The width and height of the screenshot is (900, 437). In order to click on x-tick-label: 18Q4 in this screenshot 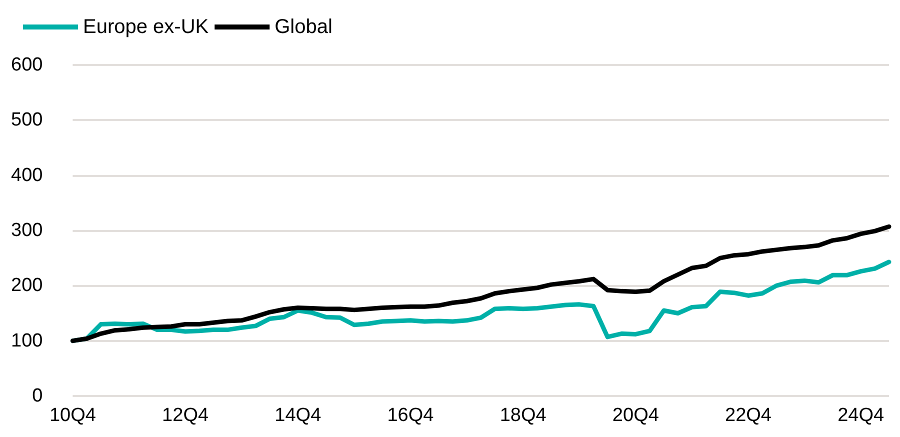, I will do `click(523, 415)`.